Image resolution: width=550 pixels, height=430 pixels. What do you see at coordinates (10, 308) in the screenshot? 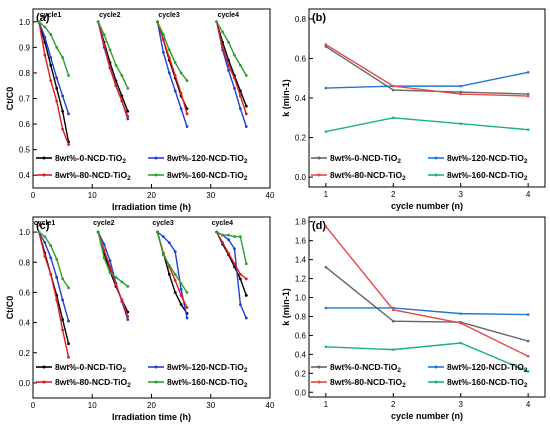
I see `y-axis-label: Ct/C0` at bounding box center [10, 308].